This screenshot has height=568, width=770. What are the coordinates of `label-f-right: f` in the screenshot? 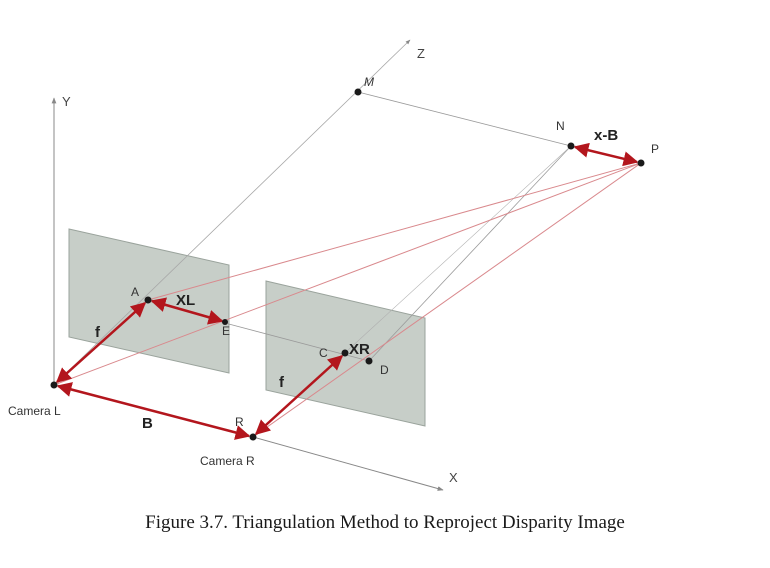 It's located at (282, 382).